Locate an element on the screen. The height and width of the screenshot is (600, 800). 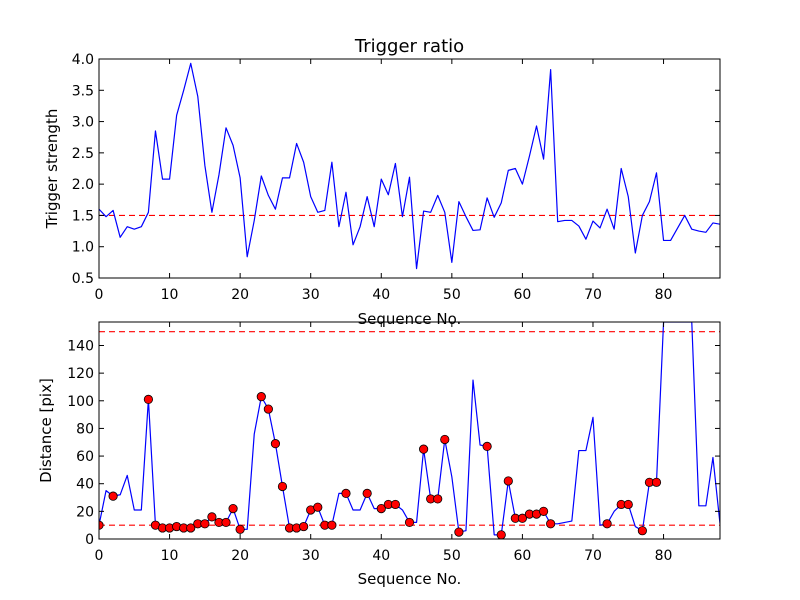
distance-x-tick-label: 20 is located at coordinates (240, 556).